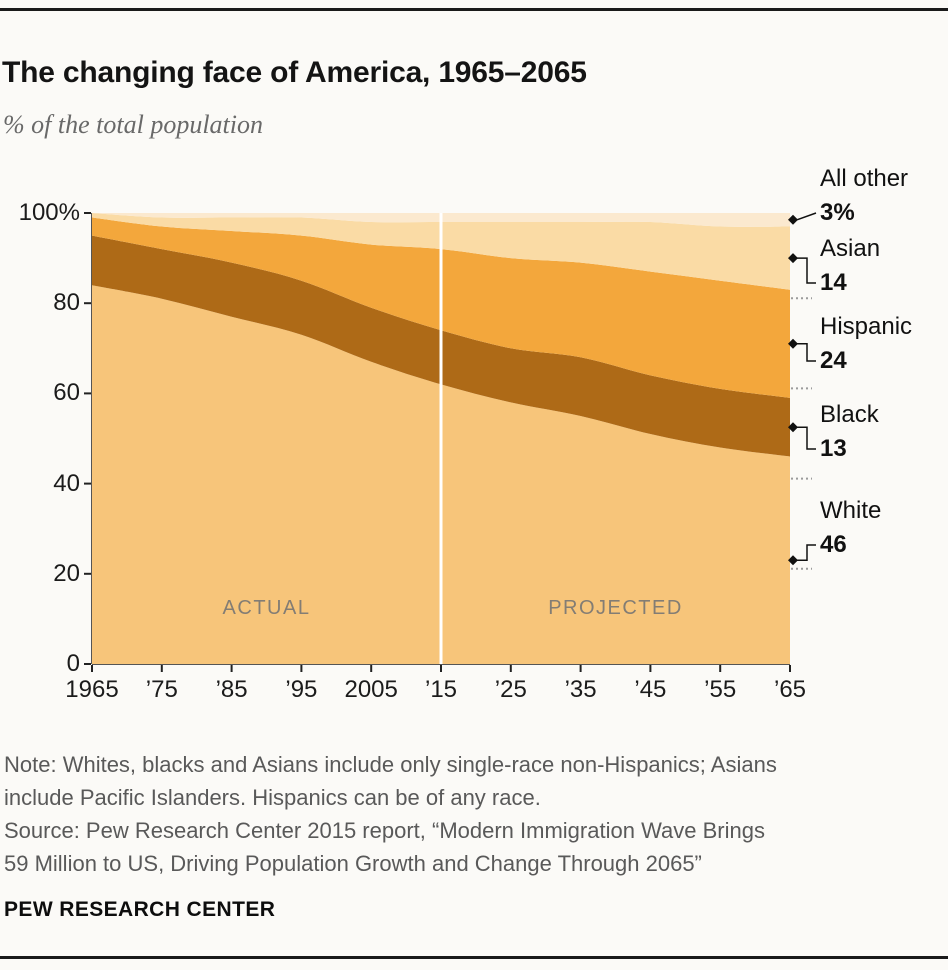 This screenshot has height=970, width=948. I want to click on y-axis-tick-label: 20, so click(66, 573).